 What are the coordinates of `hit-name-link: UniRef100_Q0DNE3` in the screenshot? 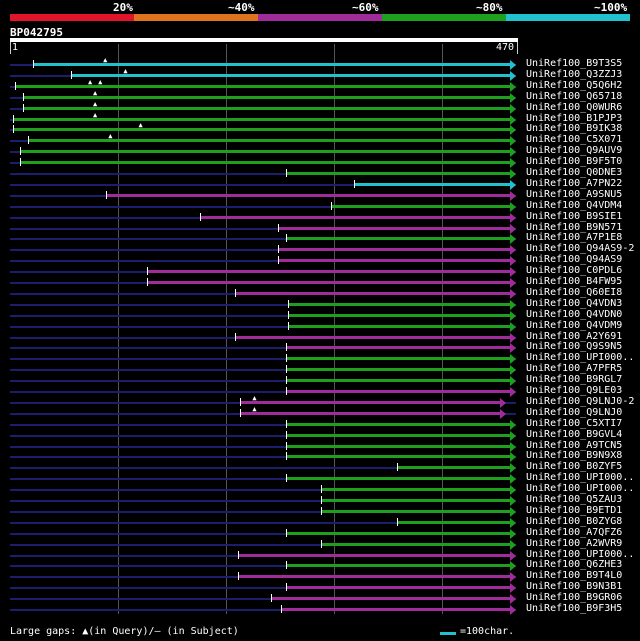 It's located at (574, 172).